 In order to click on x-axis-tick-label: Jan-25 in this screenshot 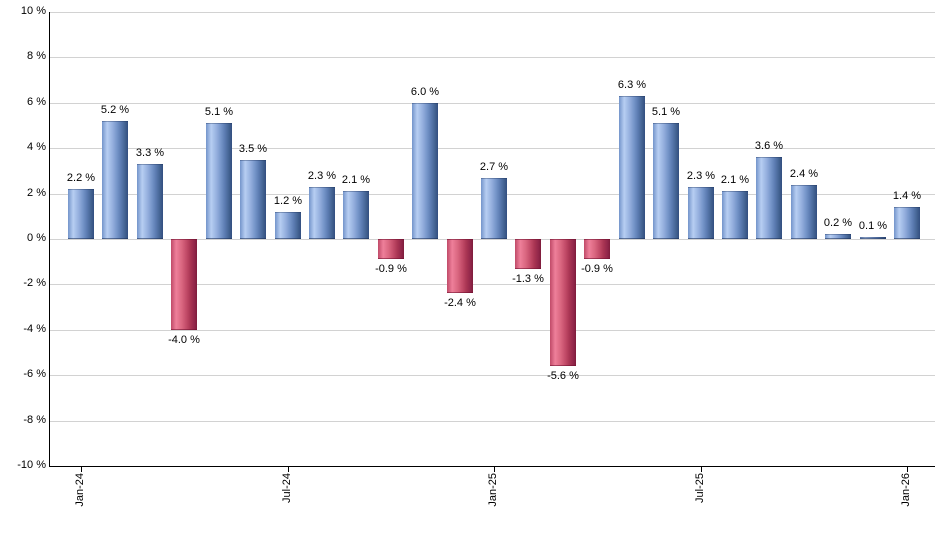, I will do `click(493, 490)`.